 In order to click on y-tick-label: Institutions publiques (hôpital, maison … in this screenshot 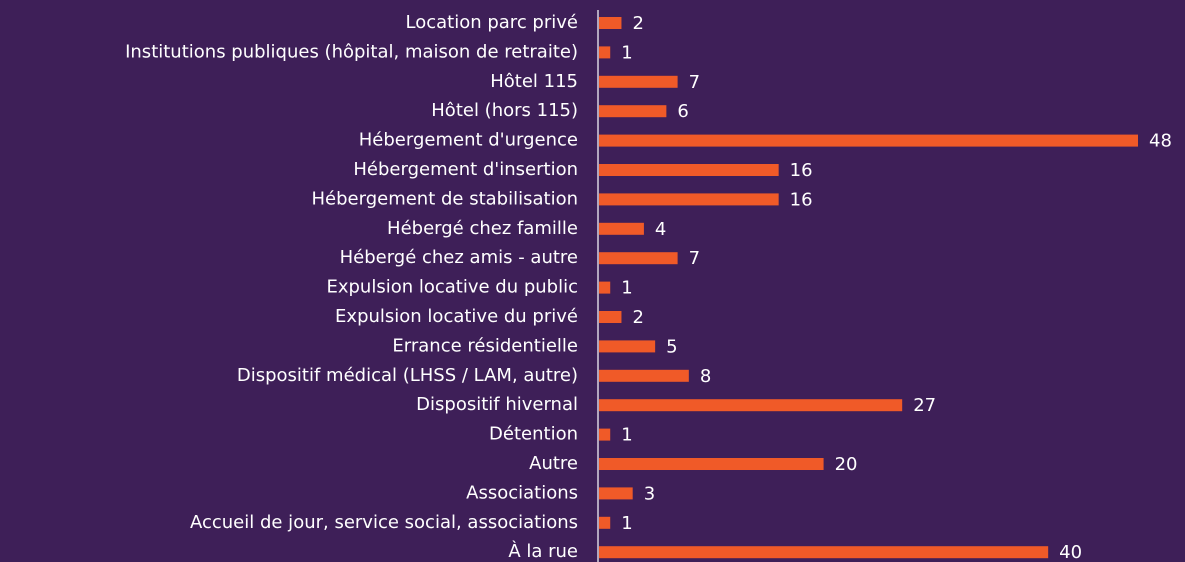, I will do `click(351, 51)`.